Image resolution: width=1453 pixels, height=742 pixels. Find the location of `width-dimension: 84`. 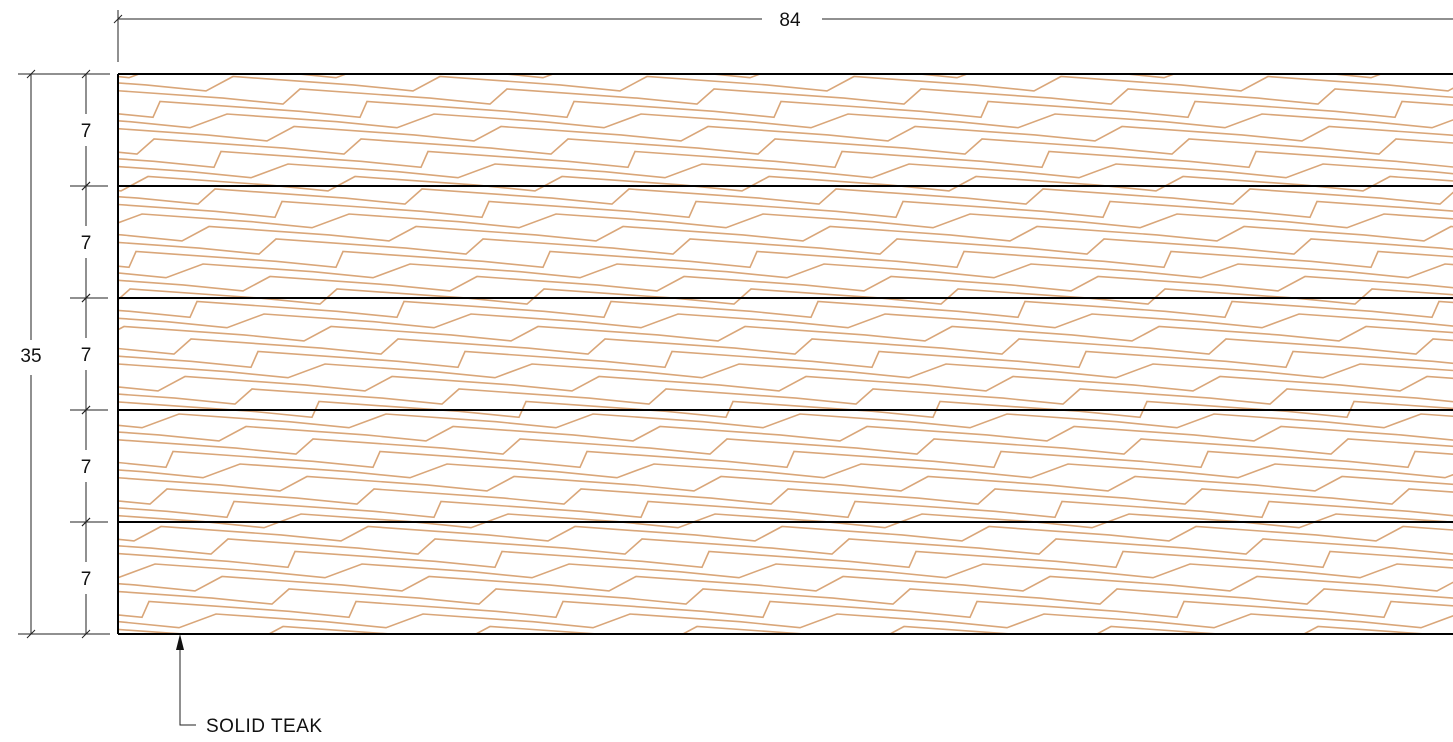

width-dimension: 84 is located at coordinates (783, 36).